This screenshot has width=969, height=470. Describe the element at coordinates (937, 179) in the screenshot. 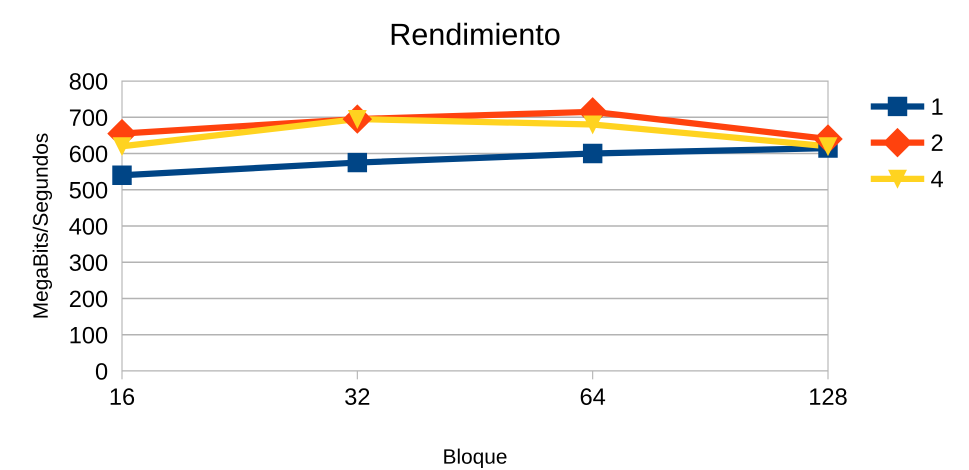

I see `legend-label: 4` at that location.